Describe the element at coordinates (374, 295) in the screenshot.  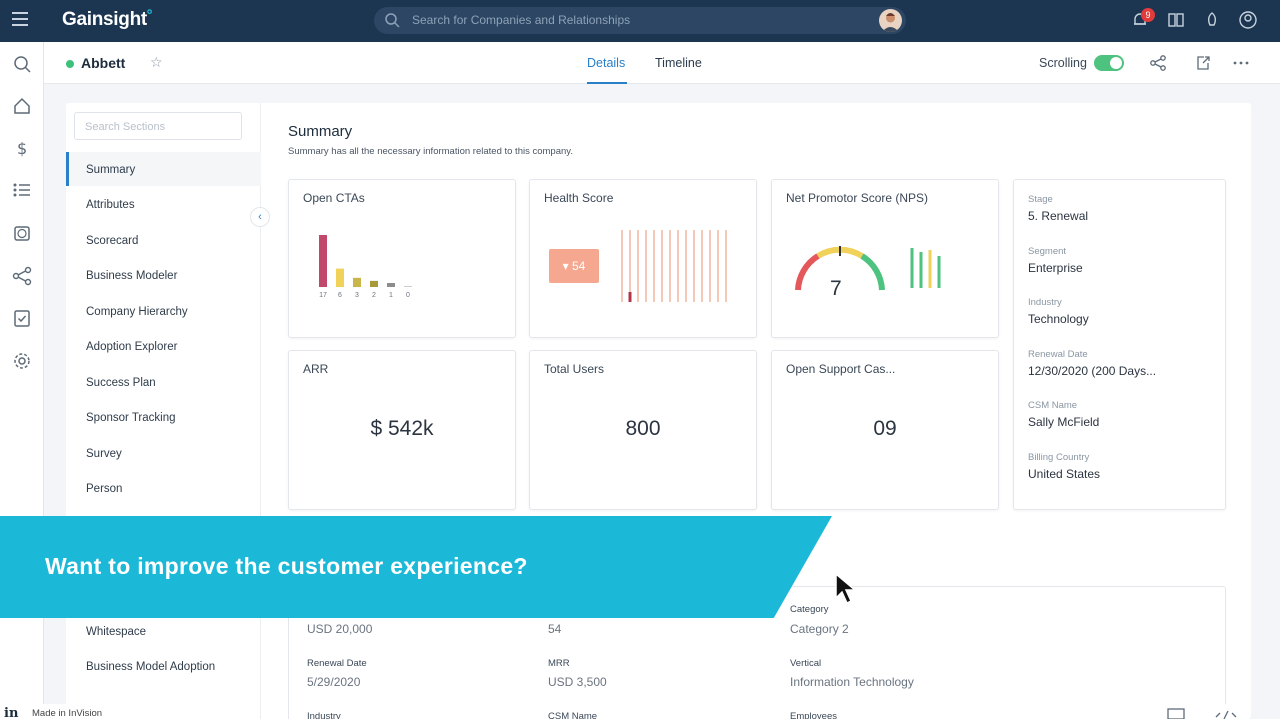
I see `cta-bar-label: 2` at that location.